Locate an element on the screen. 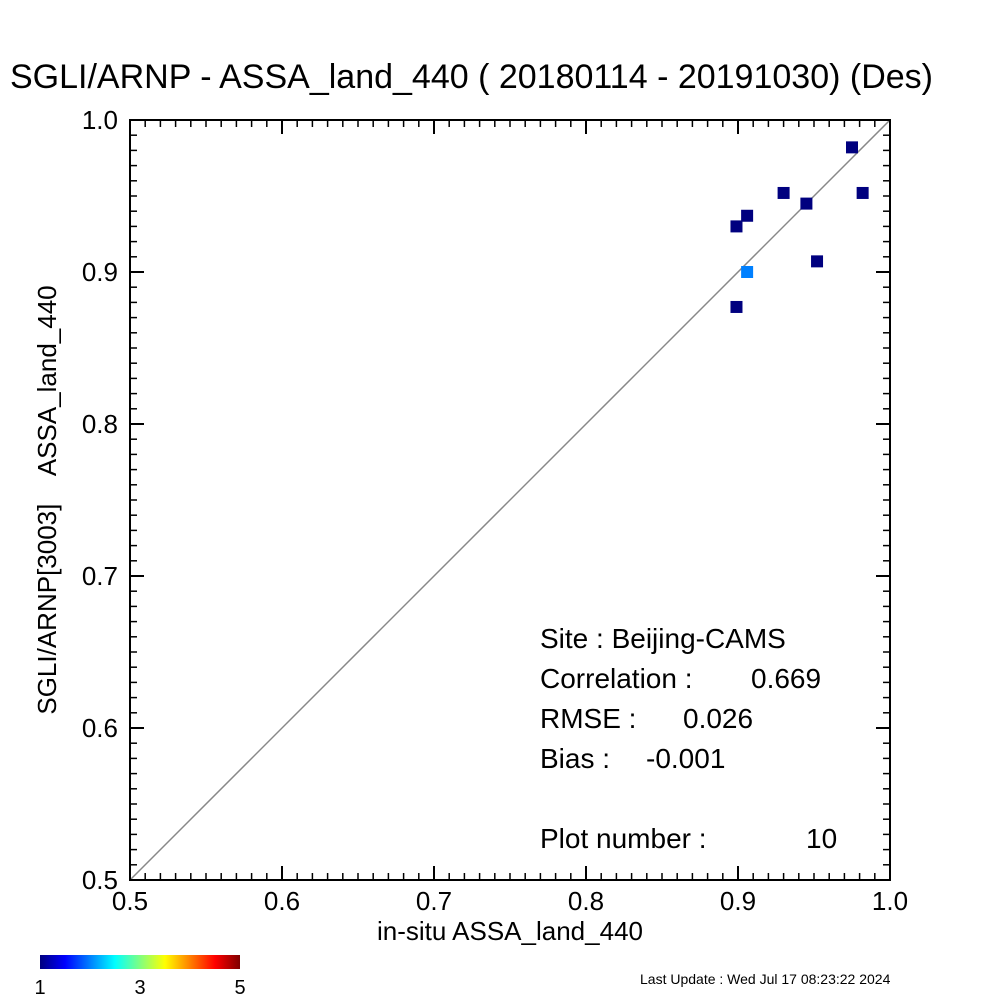 The width and height of the screenshot is (1000, 1000). y-tick-label: 0.7 is located at coordinates (100, 576).